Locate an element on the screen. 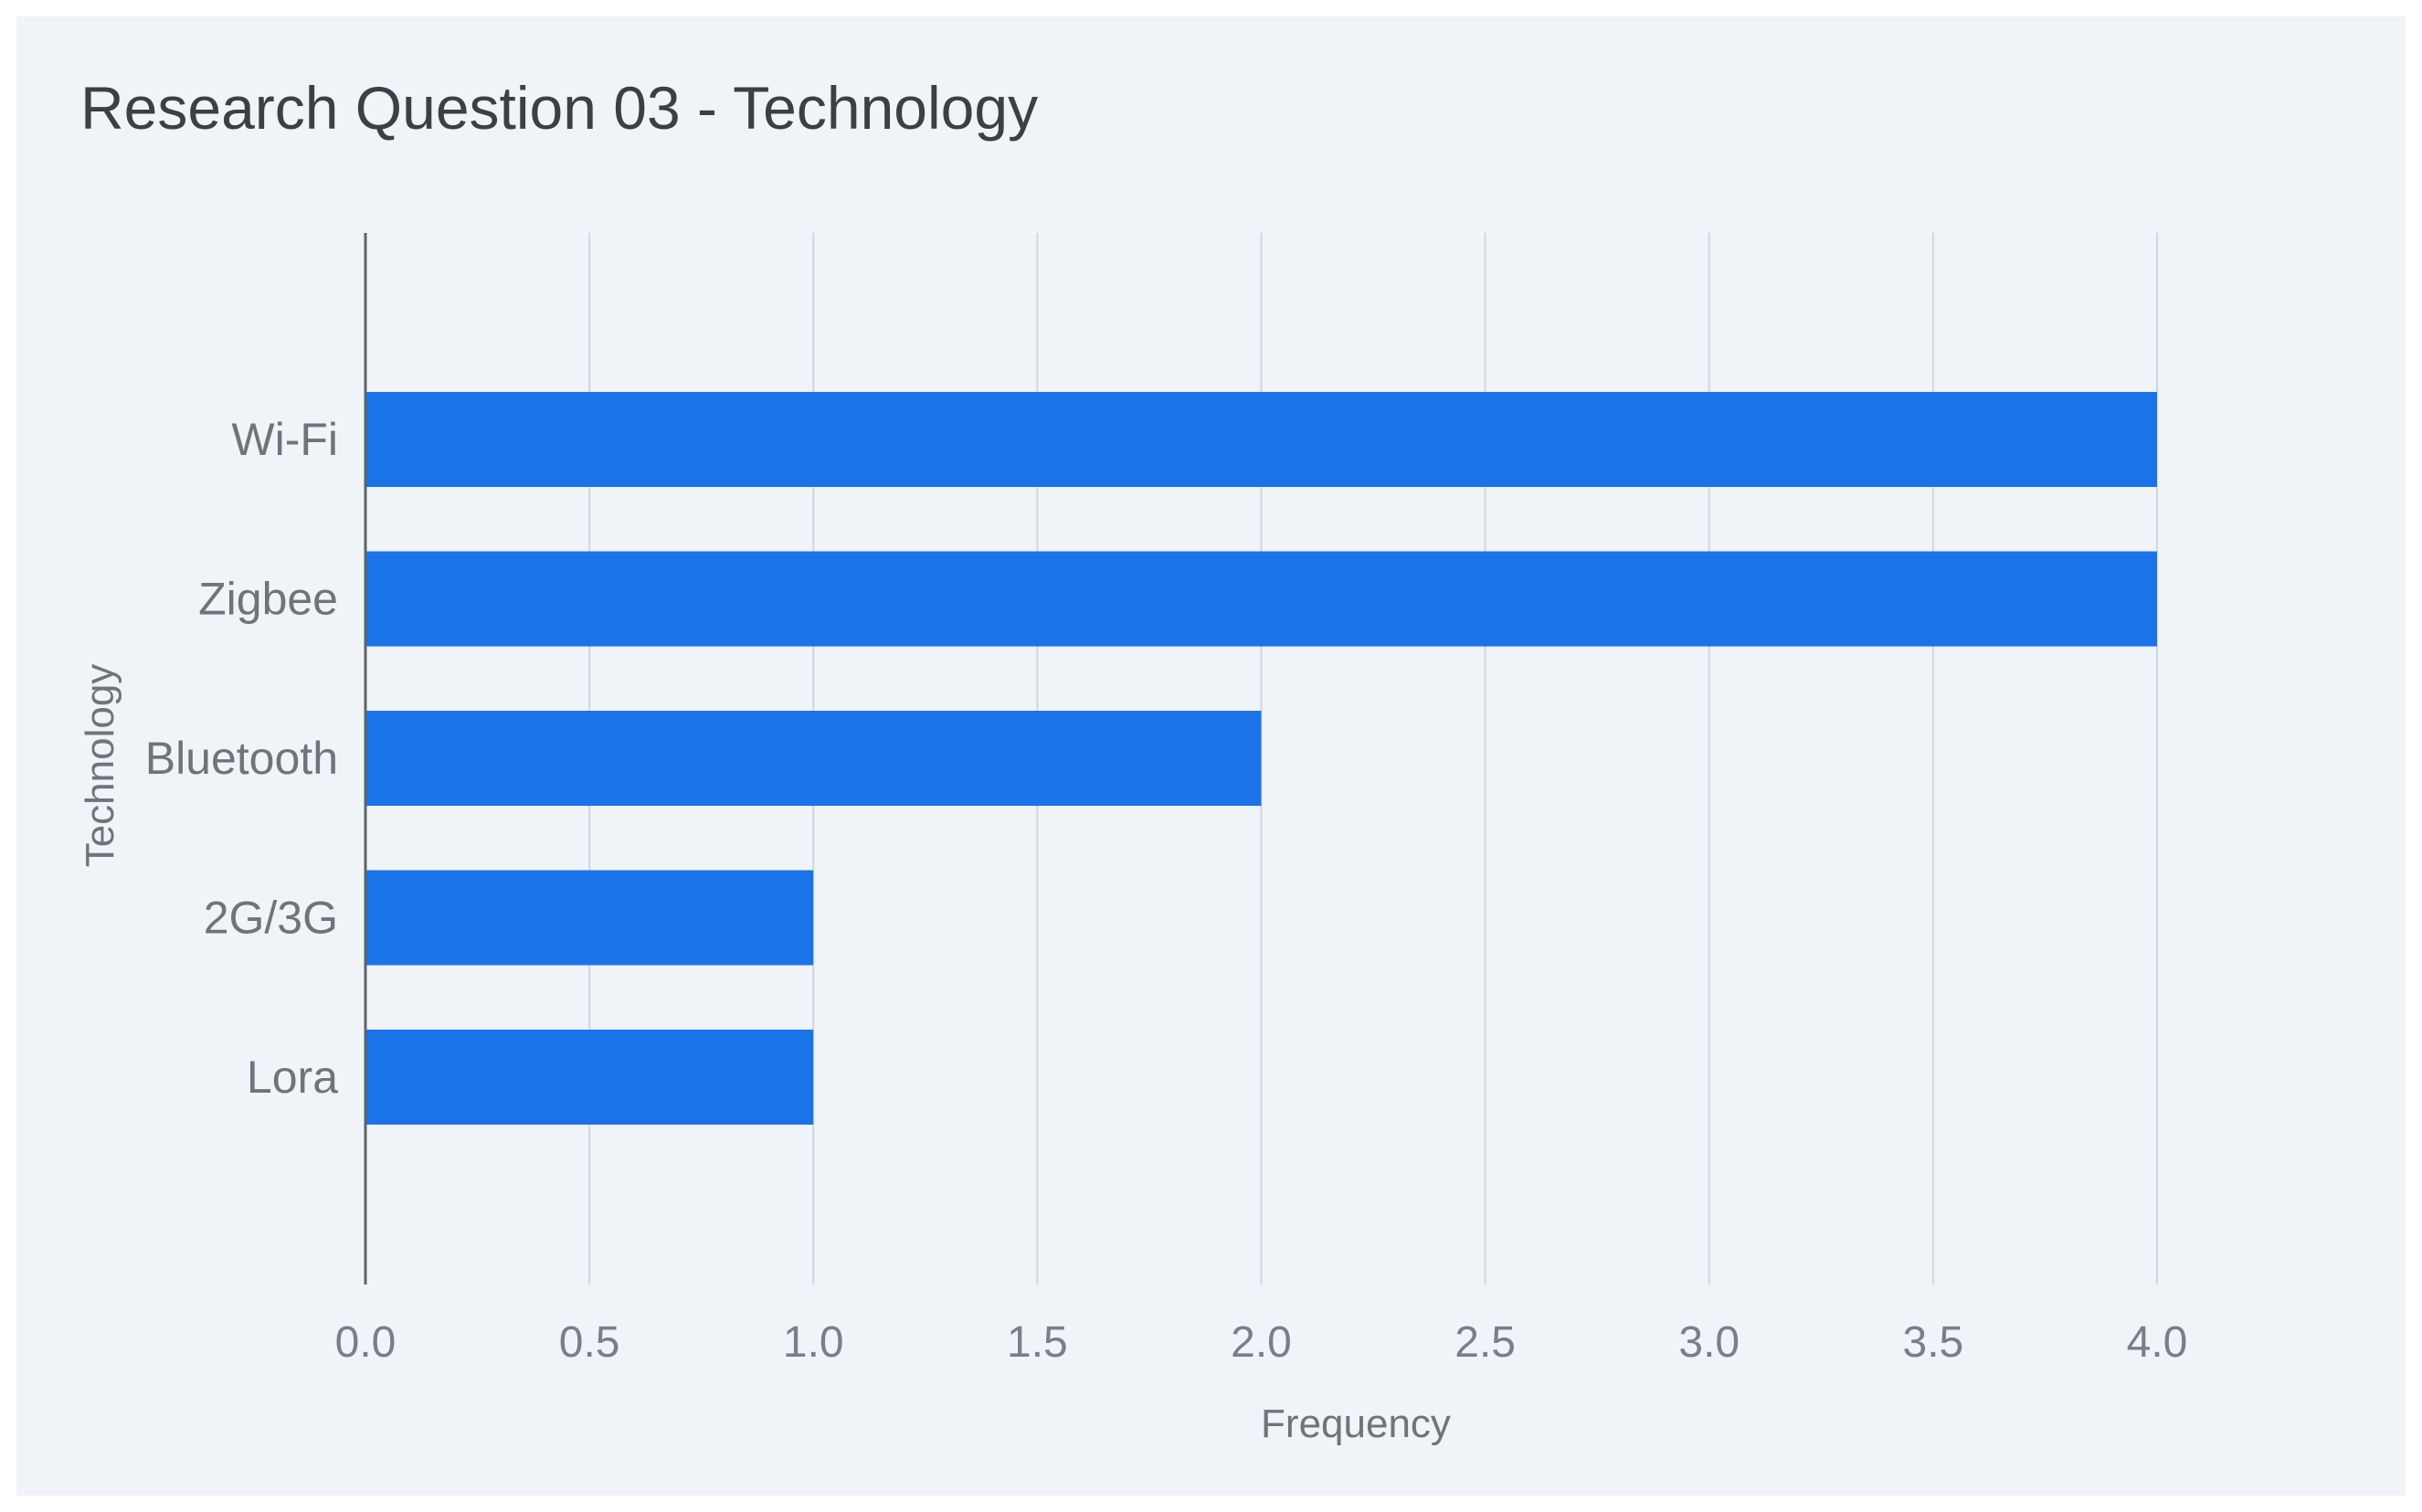 The image size is (2422, 1512). y-category-label: 2G/3G is located at coordinates (271, 918).